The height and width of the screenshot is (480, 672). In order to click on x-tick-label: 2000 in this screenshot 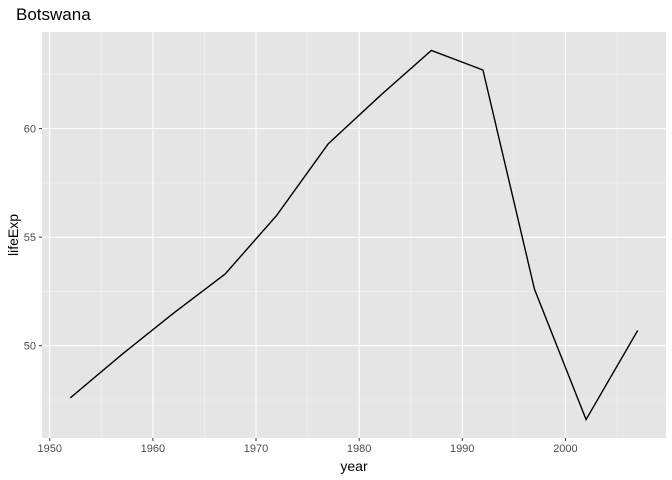, I will do `click(565, 449)`.